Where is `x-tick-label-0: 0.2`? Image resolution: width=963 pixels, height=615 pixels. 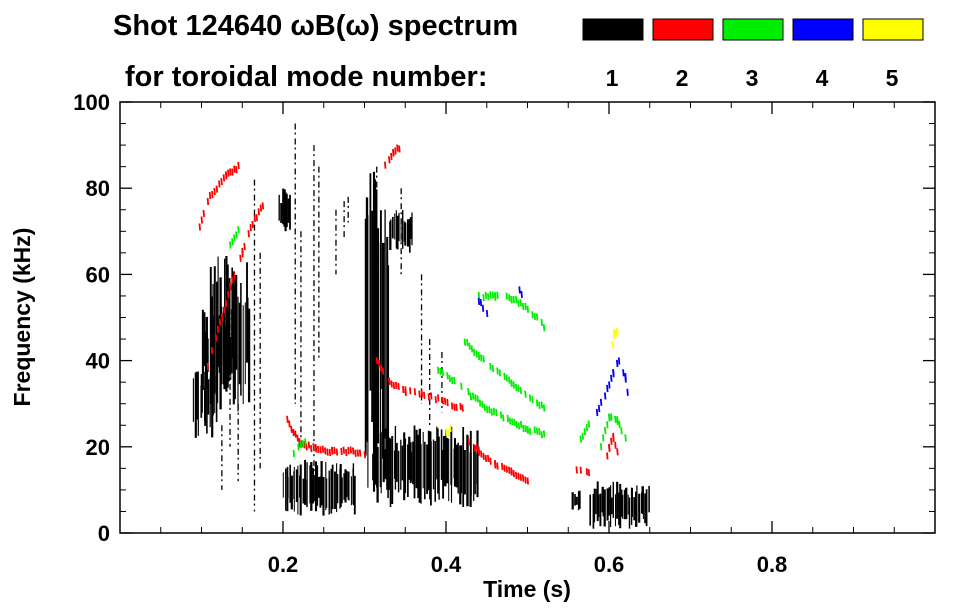
x-tick-label-0: 0.2 is located at coordinates (283, 564).